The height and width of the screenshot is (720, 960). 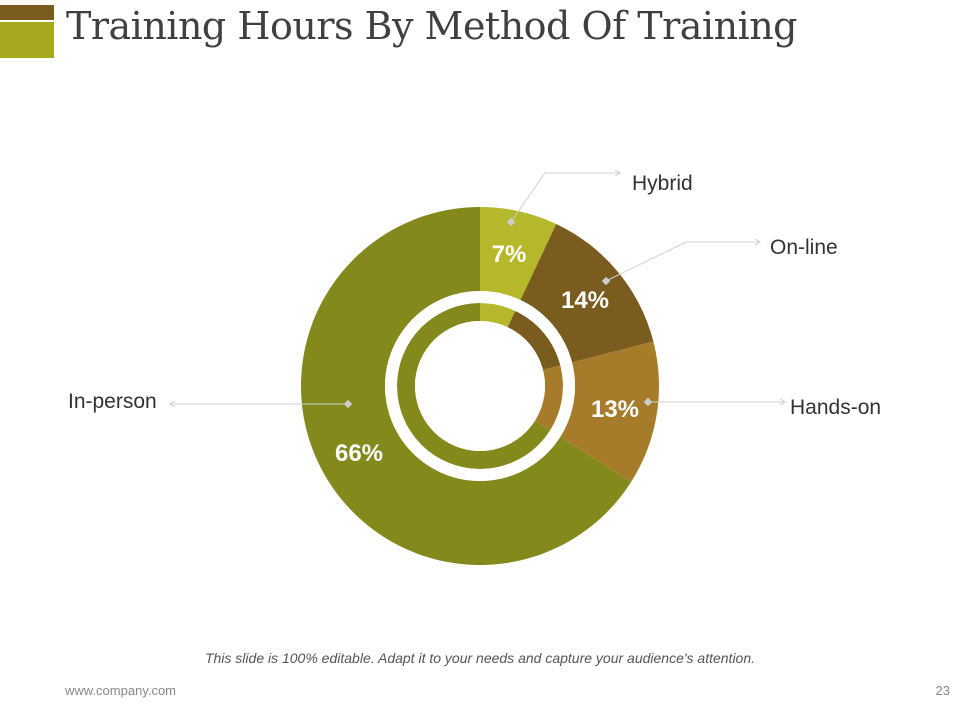 I want to click on slice-hands-on, so click(x=609, y=411).